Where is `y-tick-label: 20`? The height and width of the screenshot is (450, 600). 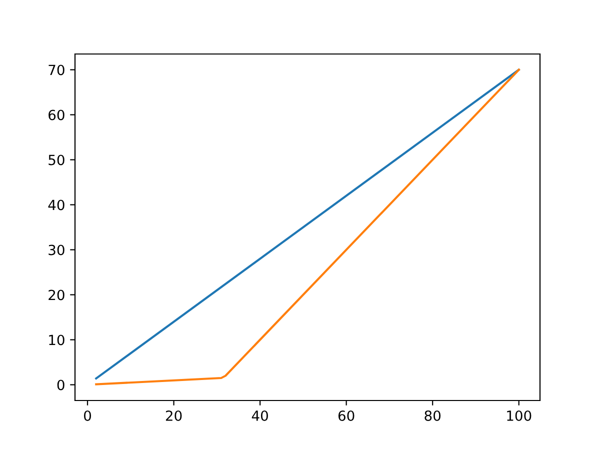
y-tick-label: 20 is located at coordinates (56, 295).